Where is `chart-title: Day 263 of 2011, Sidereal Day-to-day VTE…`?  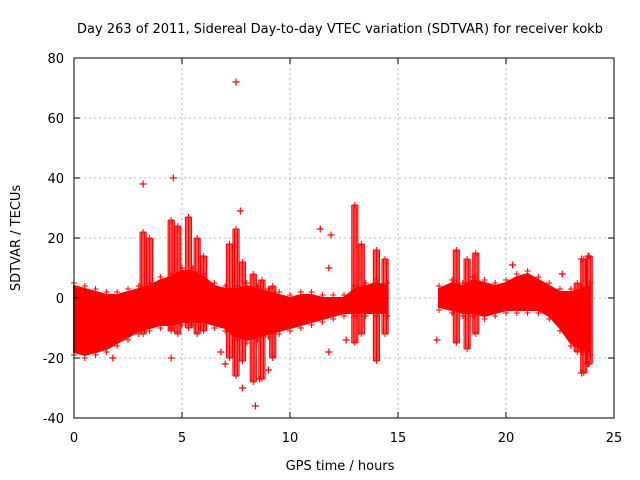 chart-title: Day 263 of 2011, Sidereal Day-to-day VTE… is located at coordinates (340, 29).